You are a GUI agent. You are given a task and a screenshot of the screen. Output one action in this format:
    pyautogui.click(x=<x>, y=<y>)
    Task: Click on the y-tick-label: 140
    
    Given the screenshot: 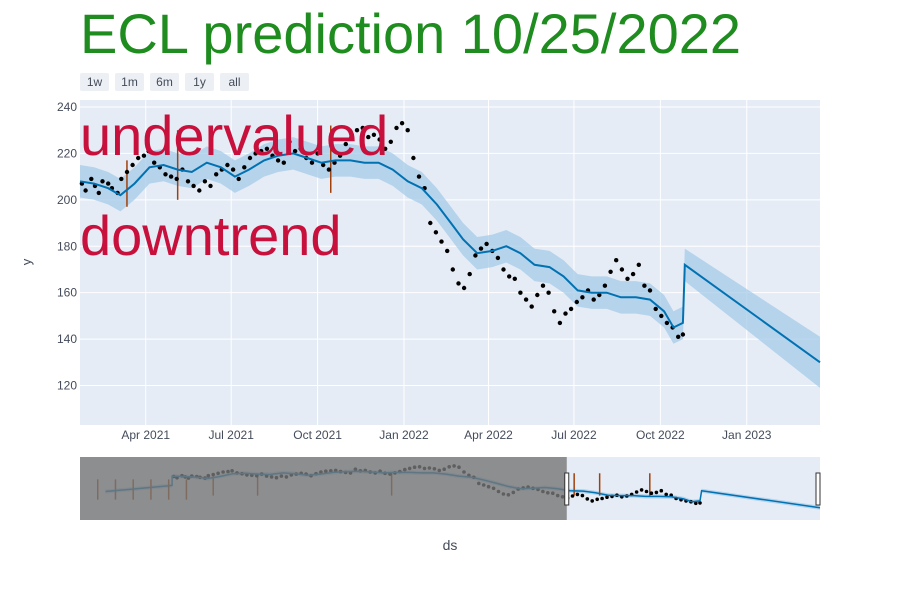 What is the action you would take?
    pyautogui.click(x=67, y=339)
    